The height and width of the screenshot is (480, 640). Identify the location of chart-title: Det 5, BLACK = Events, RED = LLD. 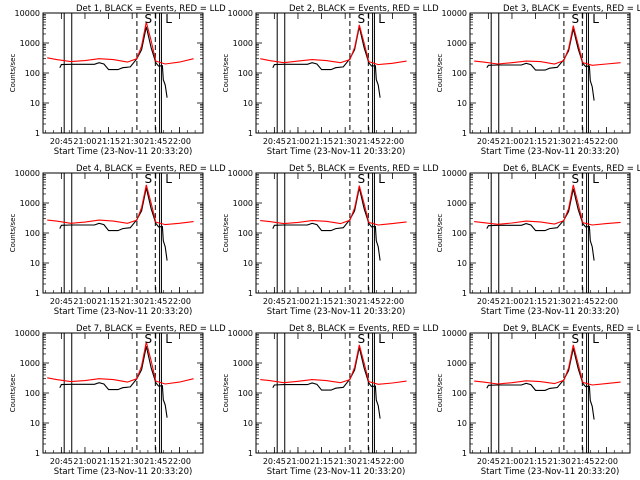
(364, 169).